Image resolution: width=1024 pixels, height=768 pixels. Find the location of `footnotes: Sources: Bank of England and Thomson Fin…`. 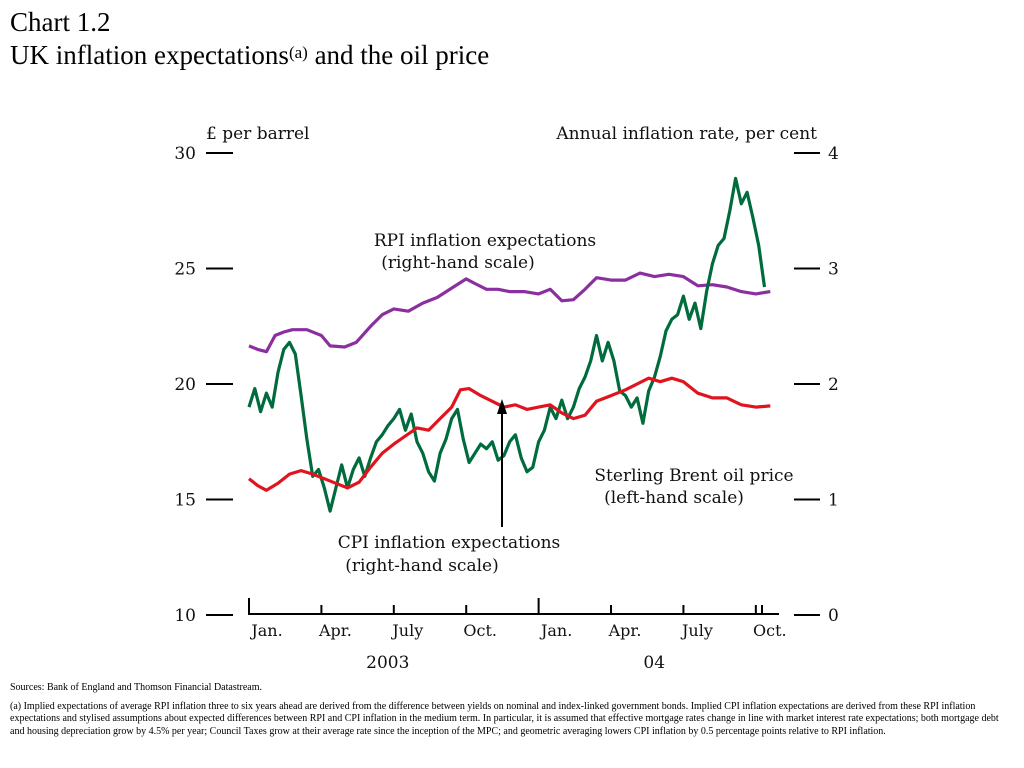

footnotes: Sources: Bank of England and Thomson Fin… is located at coordinates (512, 713).